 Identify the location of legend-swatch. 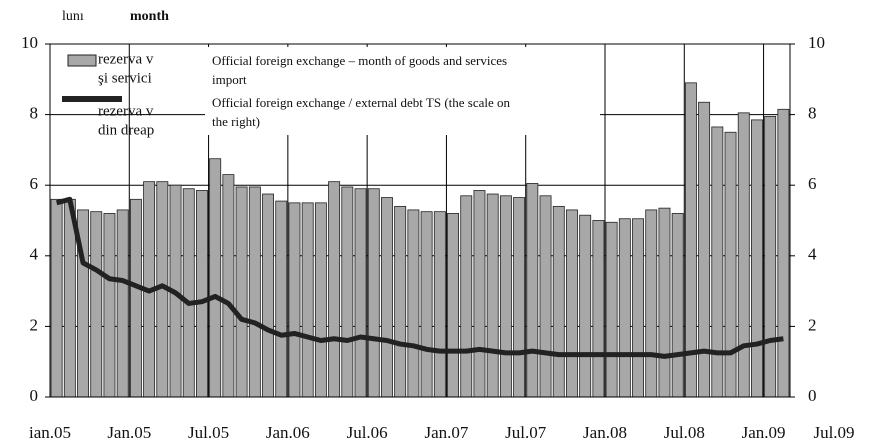
(82, 60).